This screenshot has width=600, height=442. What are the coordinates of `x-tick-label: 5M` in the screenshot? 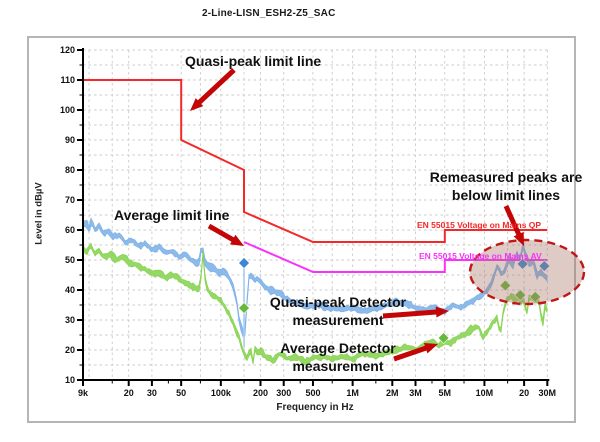 It's located at (444, 393).